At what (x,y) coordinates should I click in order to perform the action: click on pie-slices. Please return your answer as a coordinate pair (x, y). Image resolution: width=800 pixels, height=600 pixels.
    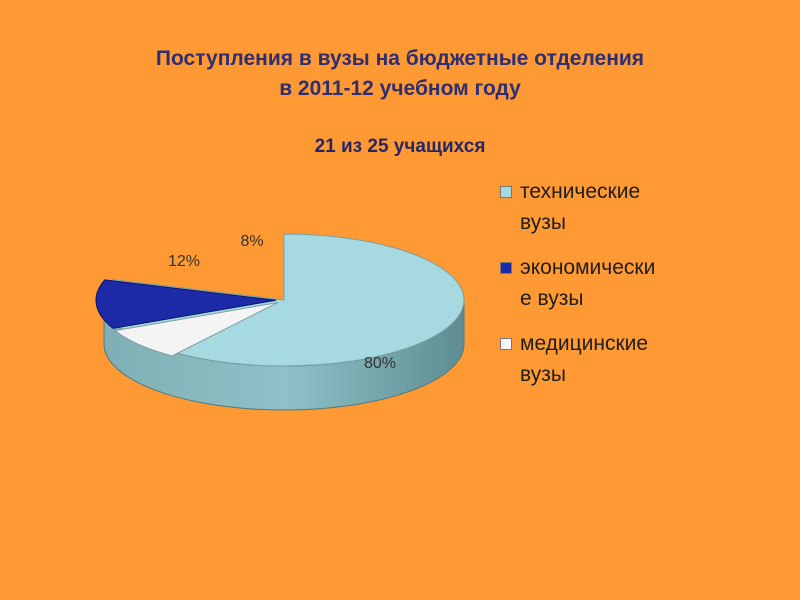
    Looking at the image, I should click on (280, 300).